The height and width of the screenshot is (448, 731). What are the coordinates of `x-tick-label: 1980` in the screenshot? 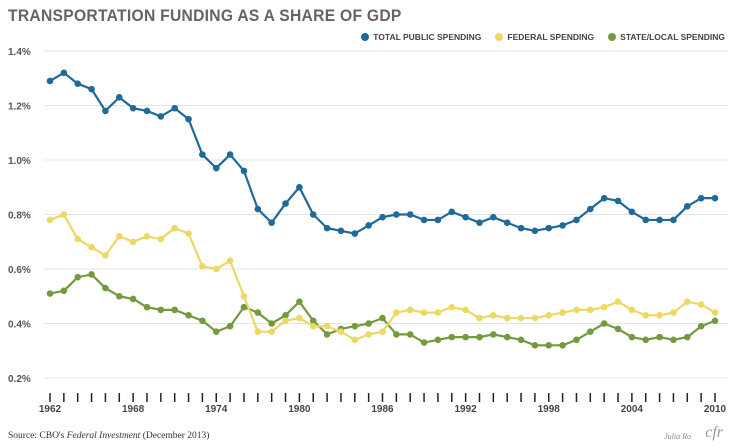 It's located at (299, 409).